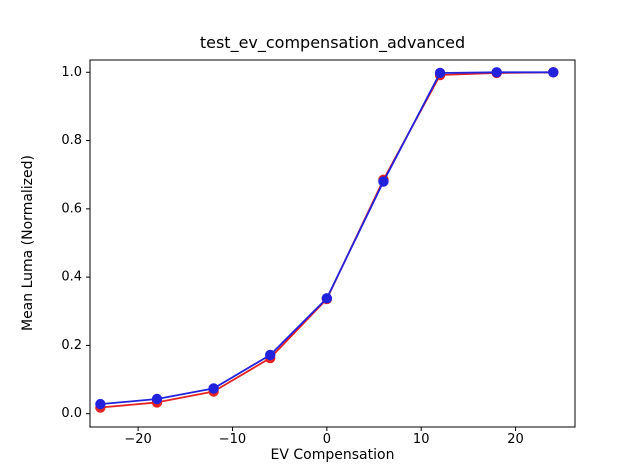  What do you see at coordinates (71, 208) in the screenshot?
I see `y-tick-label: 0.6` at bounding box center [71, 208].